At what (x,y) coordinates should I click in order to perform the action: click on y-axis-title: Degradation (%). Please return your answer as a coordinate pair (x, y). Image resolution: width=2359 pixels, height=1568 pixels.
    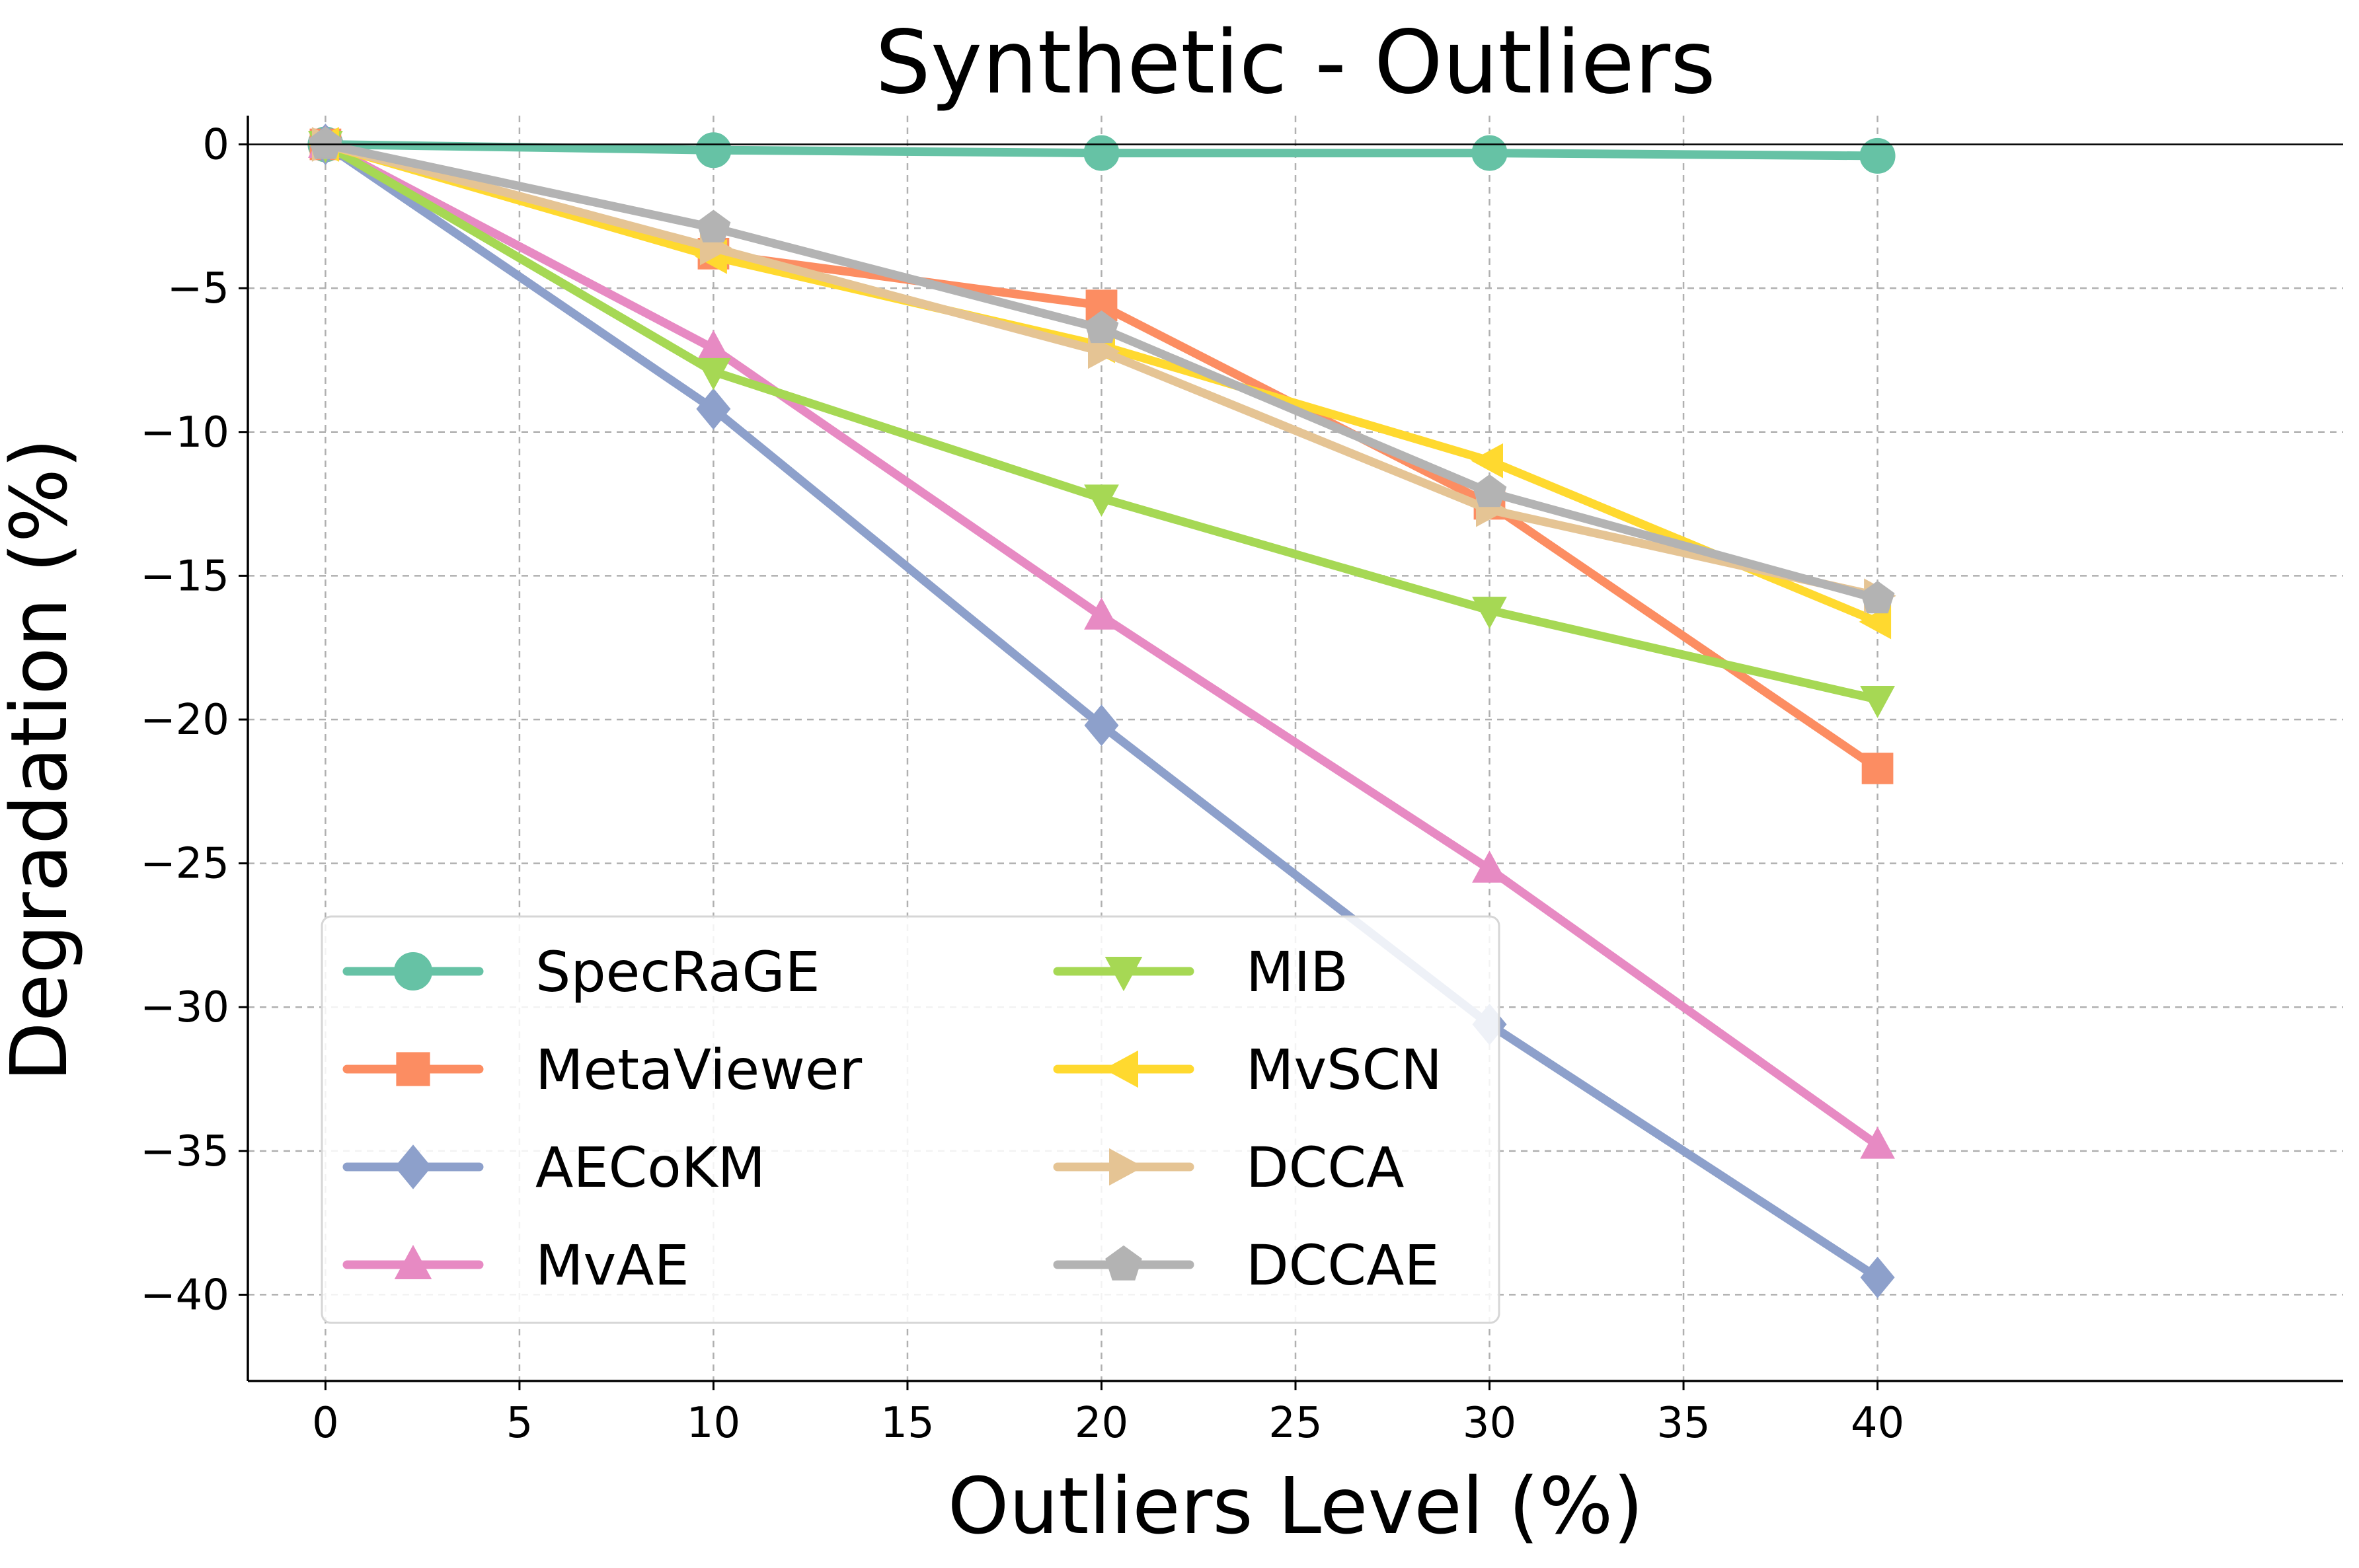
    Looking at the image, I should click on (42, 760).